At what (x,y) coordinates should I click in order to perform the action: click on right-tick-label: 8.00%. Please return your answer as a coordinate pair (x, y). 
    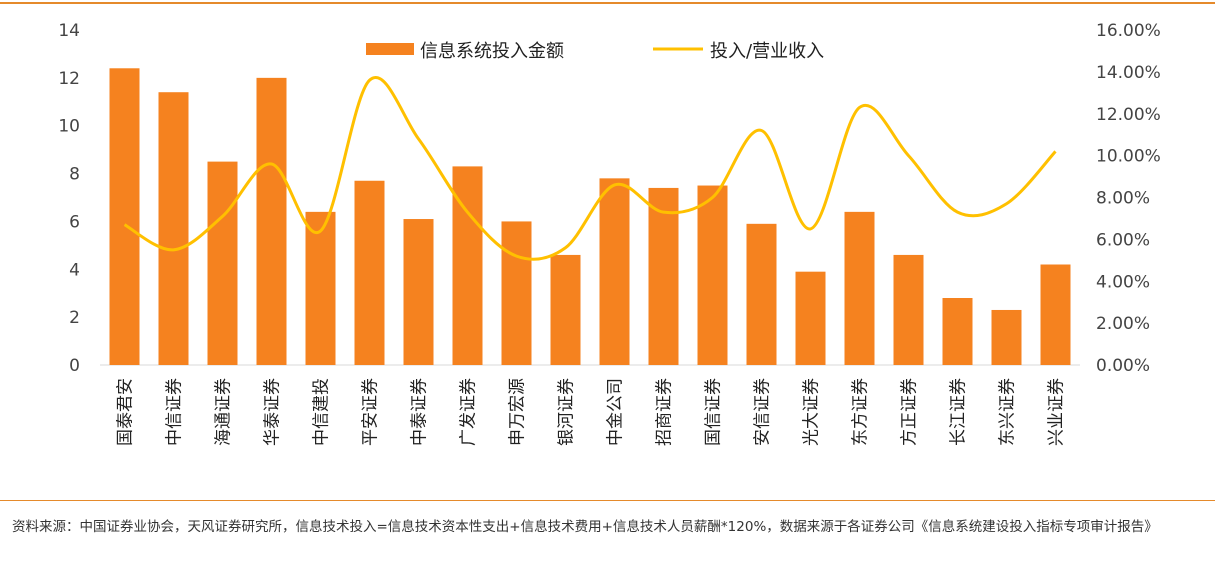
    Looking at the image, I should click on (1123, 199).